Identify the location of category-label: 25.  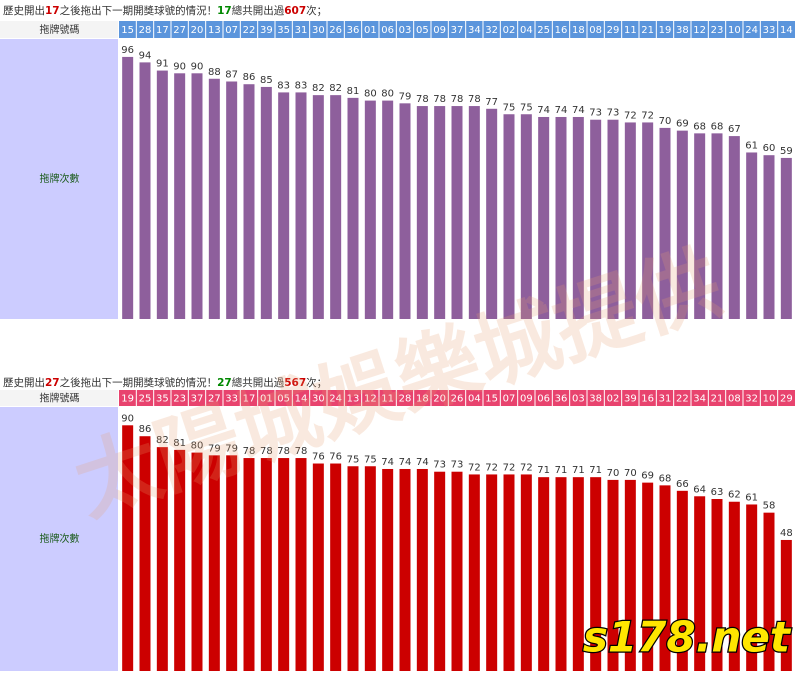
(543, 30).